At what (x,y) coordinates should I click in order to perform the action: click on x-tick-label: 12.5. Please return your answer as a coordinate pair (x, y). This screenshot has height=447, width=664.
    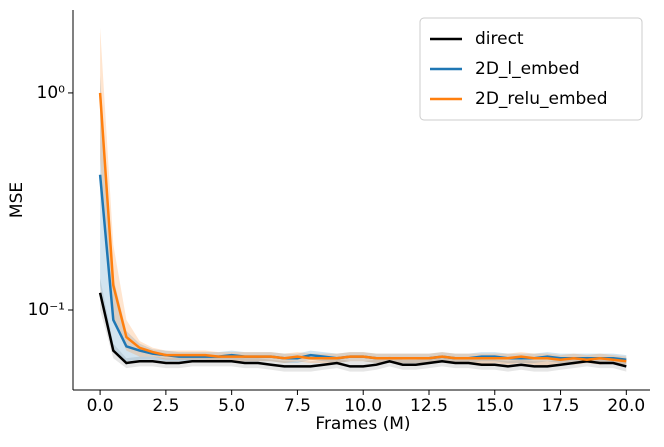
    Looking at the image, I should click on (429, 406).